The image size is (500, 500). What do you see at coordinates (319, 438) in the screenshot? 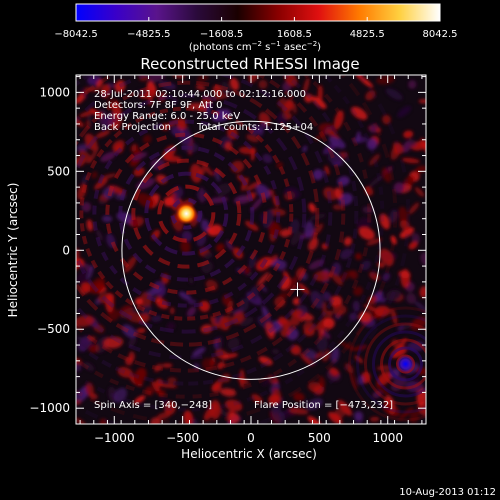
I see `x-tick-label: 500` at bounding box center [319, 438].